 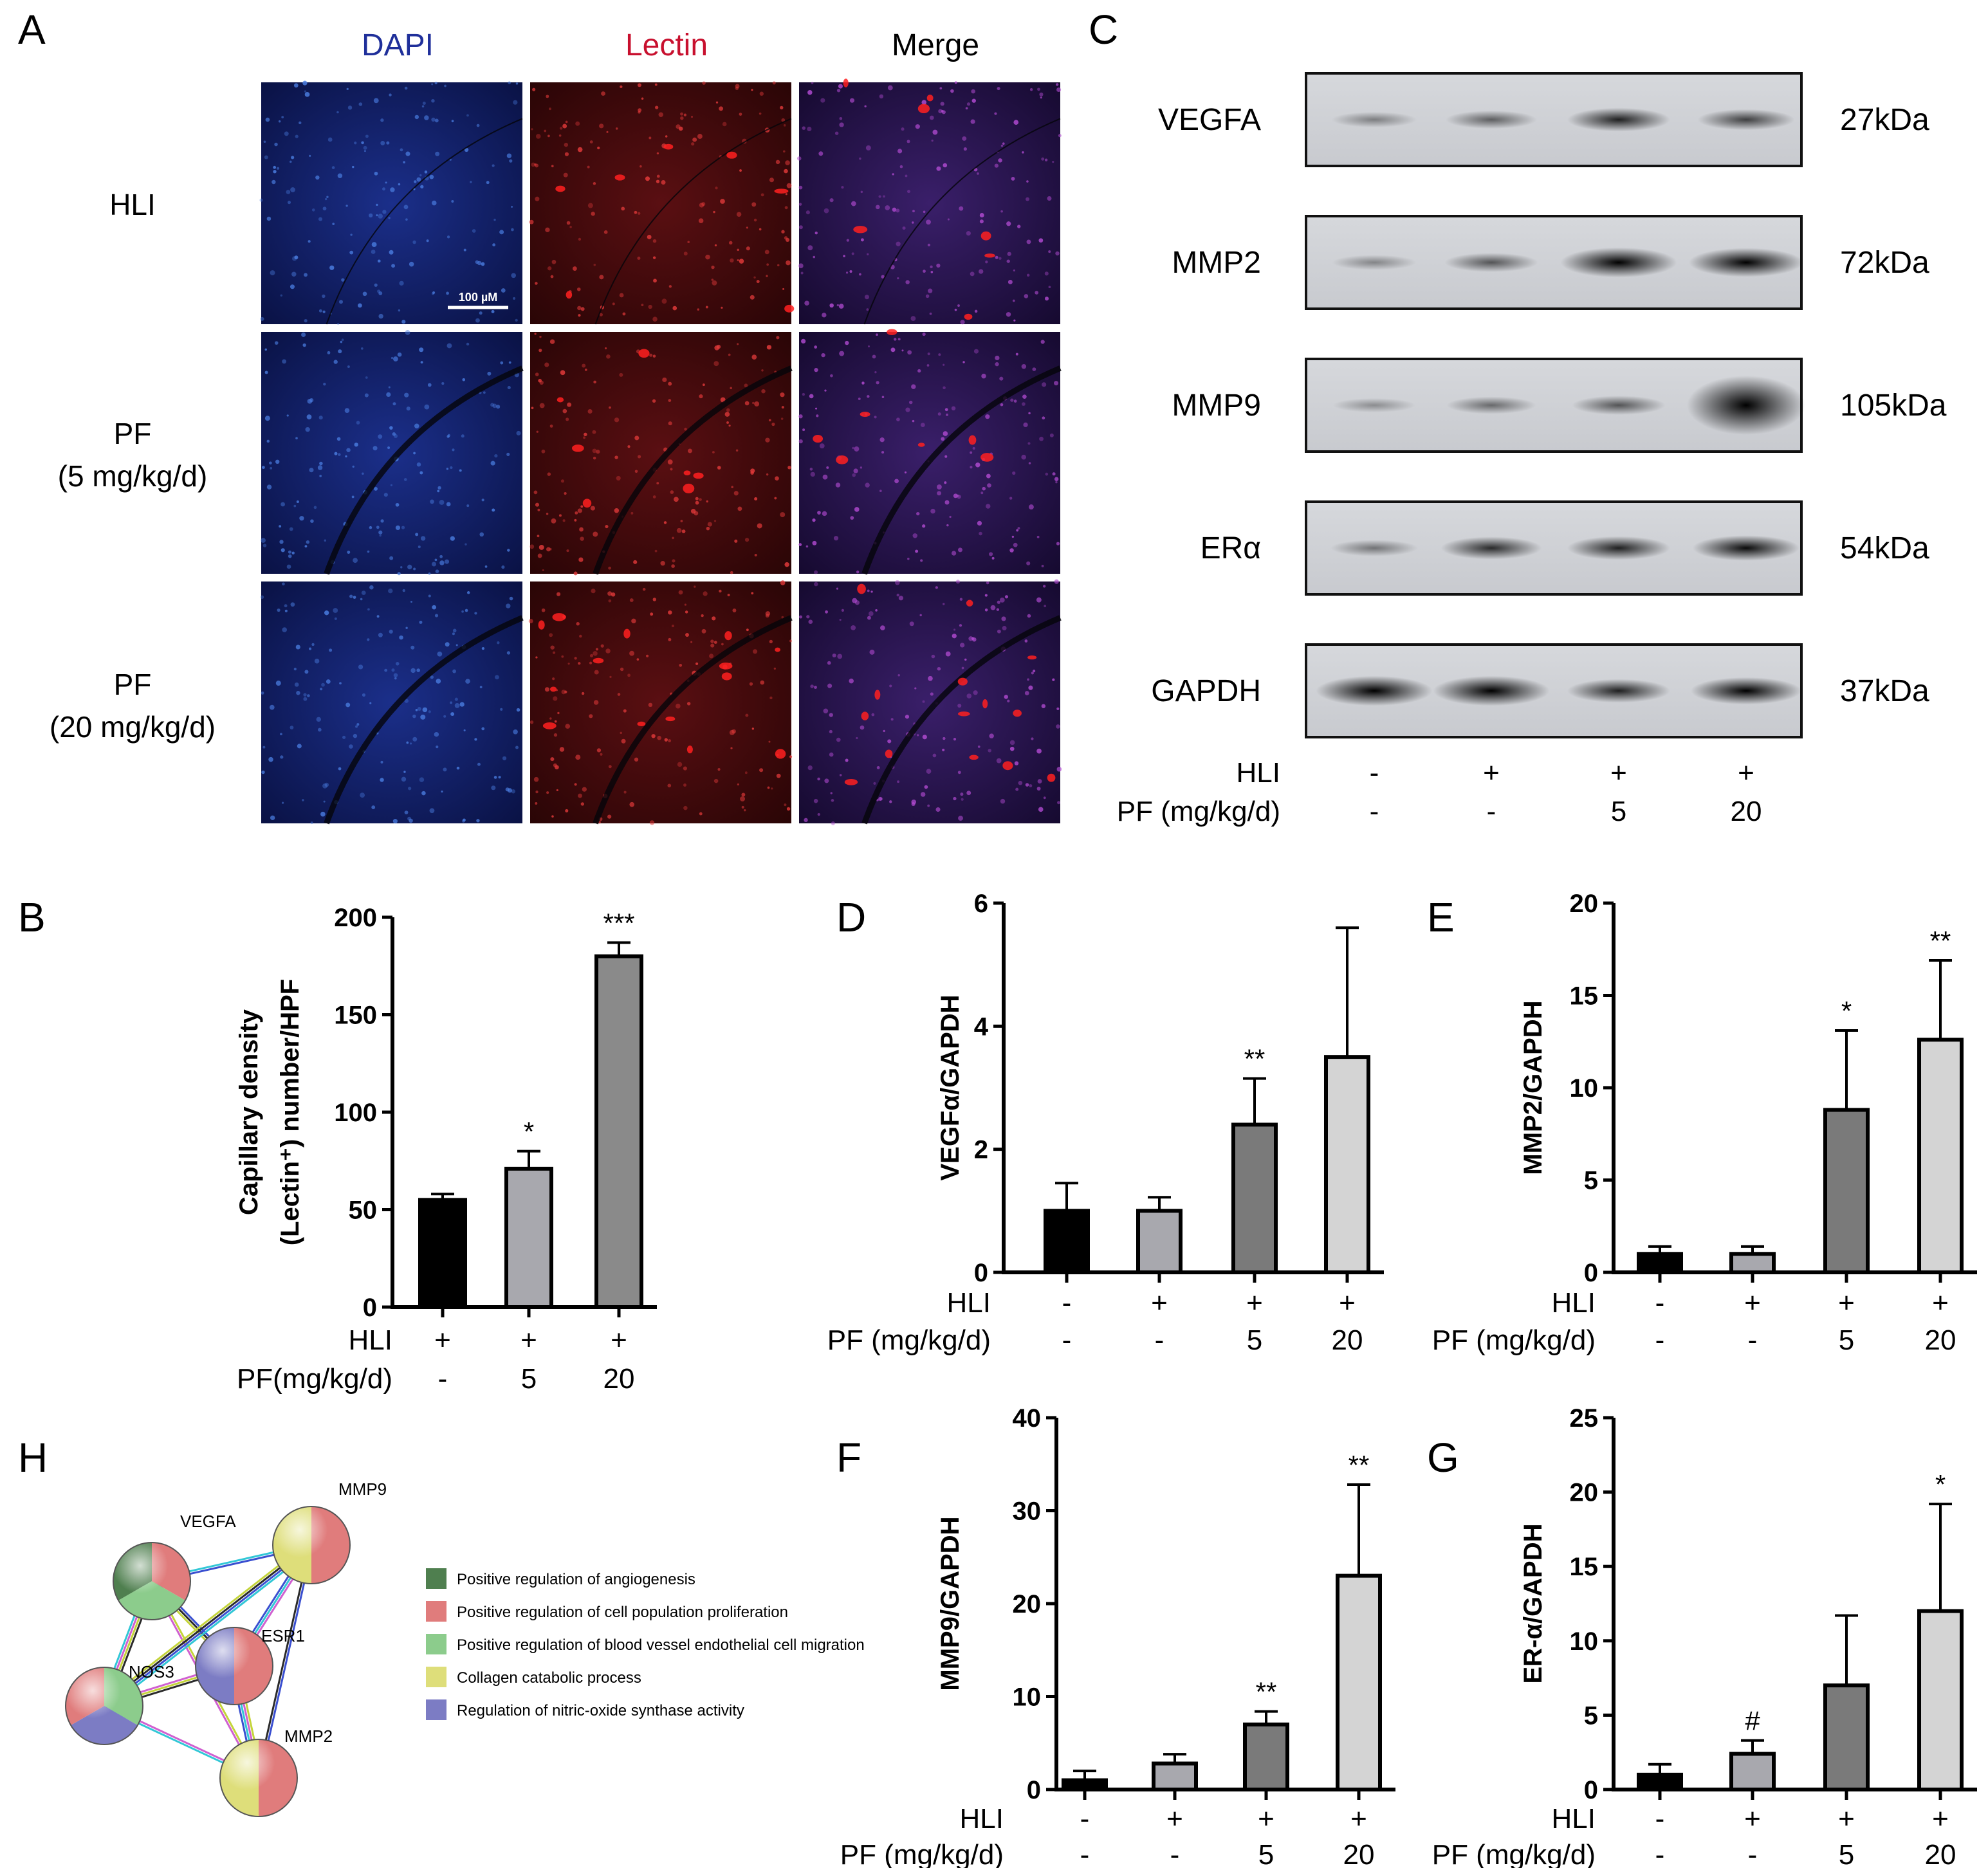 What do you see at coordinates (1441, 917) in the screenshot?
I see `panel-letter-e: E` at bounding box center [1441, 917].